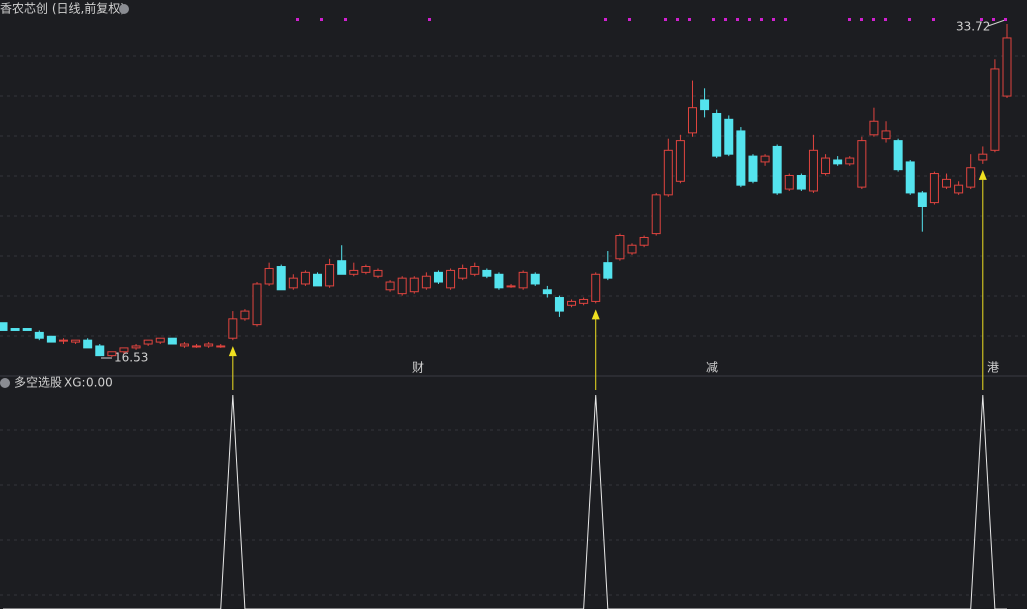 Image resolution: width=1027 pixels, height=609 pixels. Describe the element at coordinates (124, 9) in the screenshot. I see `settings-icon` at that location.